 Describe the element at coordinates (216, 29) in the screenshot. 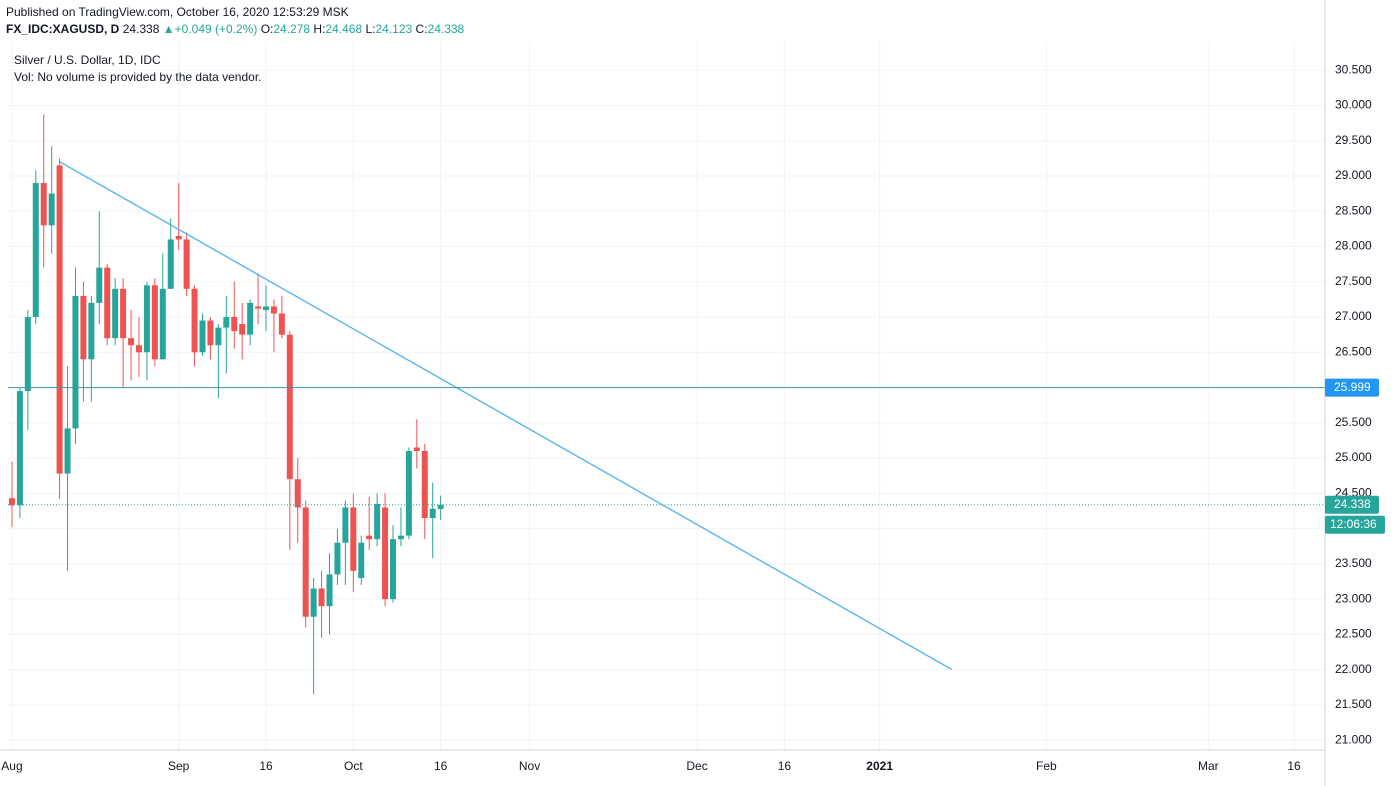

I see `change: +0.049 (+0.2%)` at that location.